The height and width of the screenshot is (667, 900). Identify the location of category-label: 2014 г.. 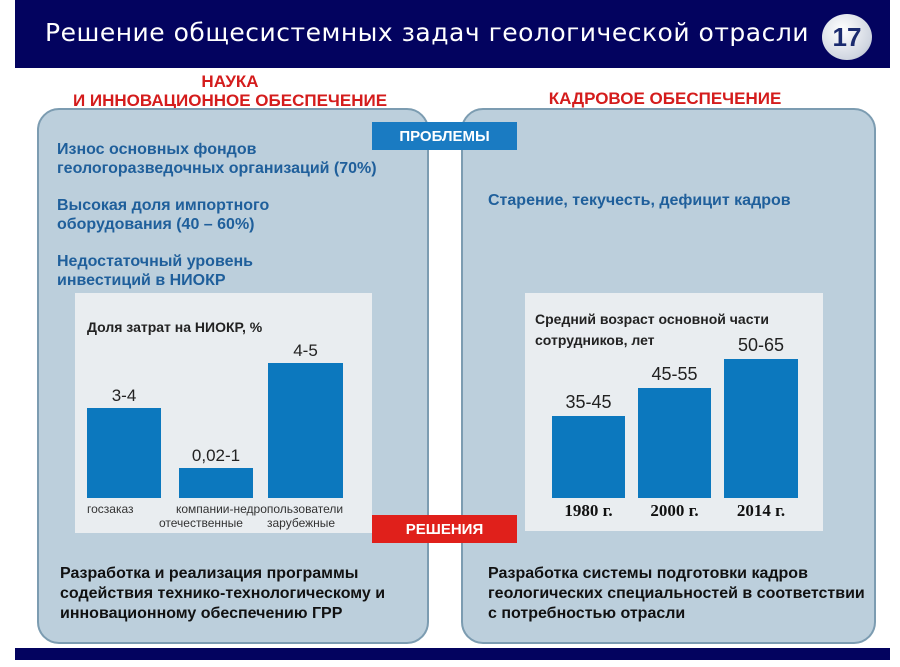
(761, 510).